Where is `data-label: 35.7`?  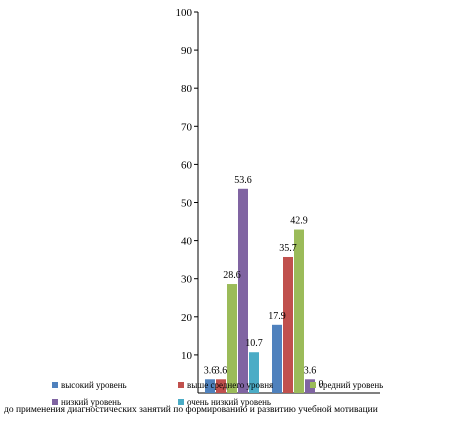 data-label: 35.7 is located at coordinates (288, 248).